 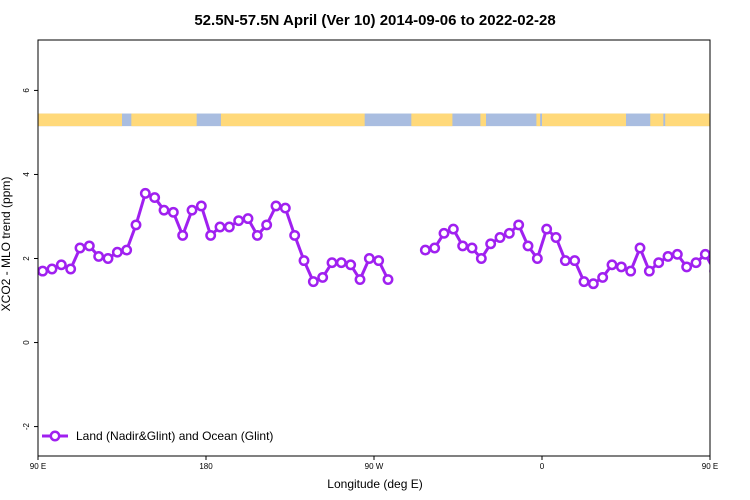 What do you see at coordinates (374, 484) in the screenshot?
I see `x-axis-label: Longitude (deg E)` at bounding box center [374, 484].